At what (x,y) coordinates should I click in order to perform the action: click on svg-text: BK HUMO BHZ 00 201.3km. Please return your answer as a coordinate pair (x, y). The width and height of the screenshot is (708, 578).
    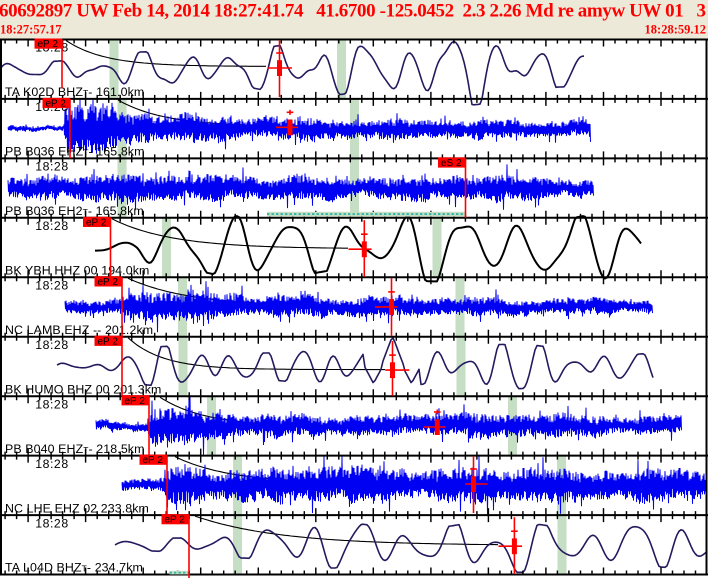
    Looking at the image, I should click on (83, 389).